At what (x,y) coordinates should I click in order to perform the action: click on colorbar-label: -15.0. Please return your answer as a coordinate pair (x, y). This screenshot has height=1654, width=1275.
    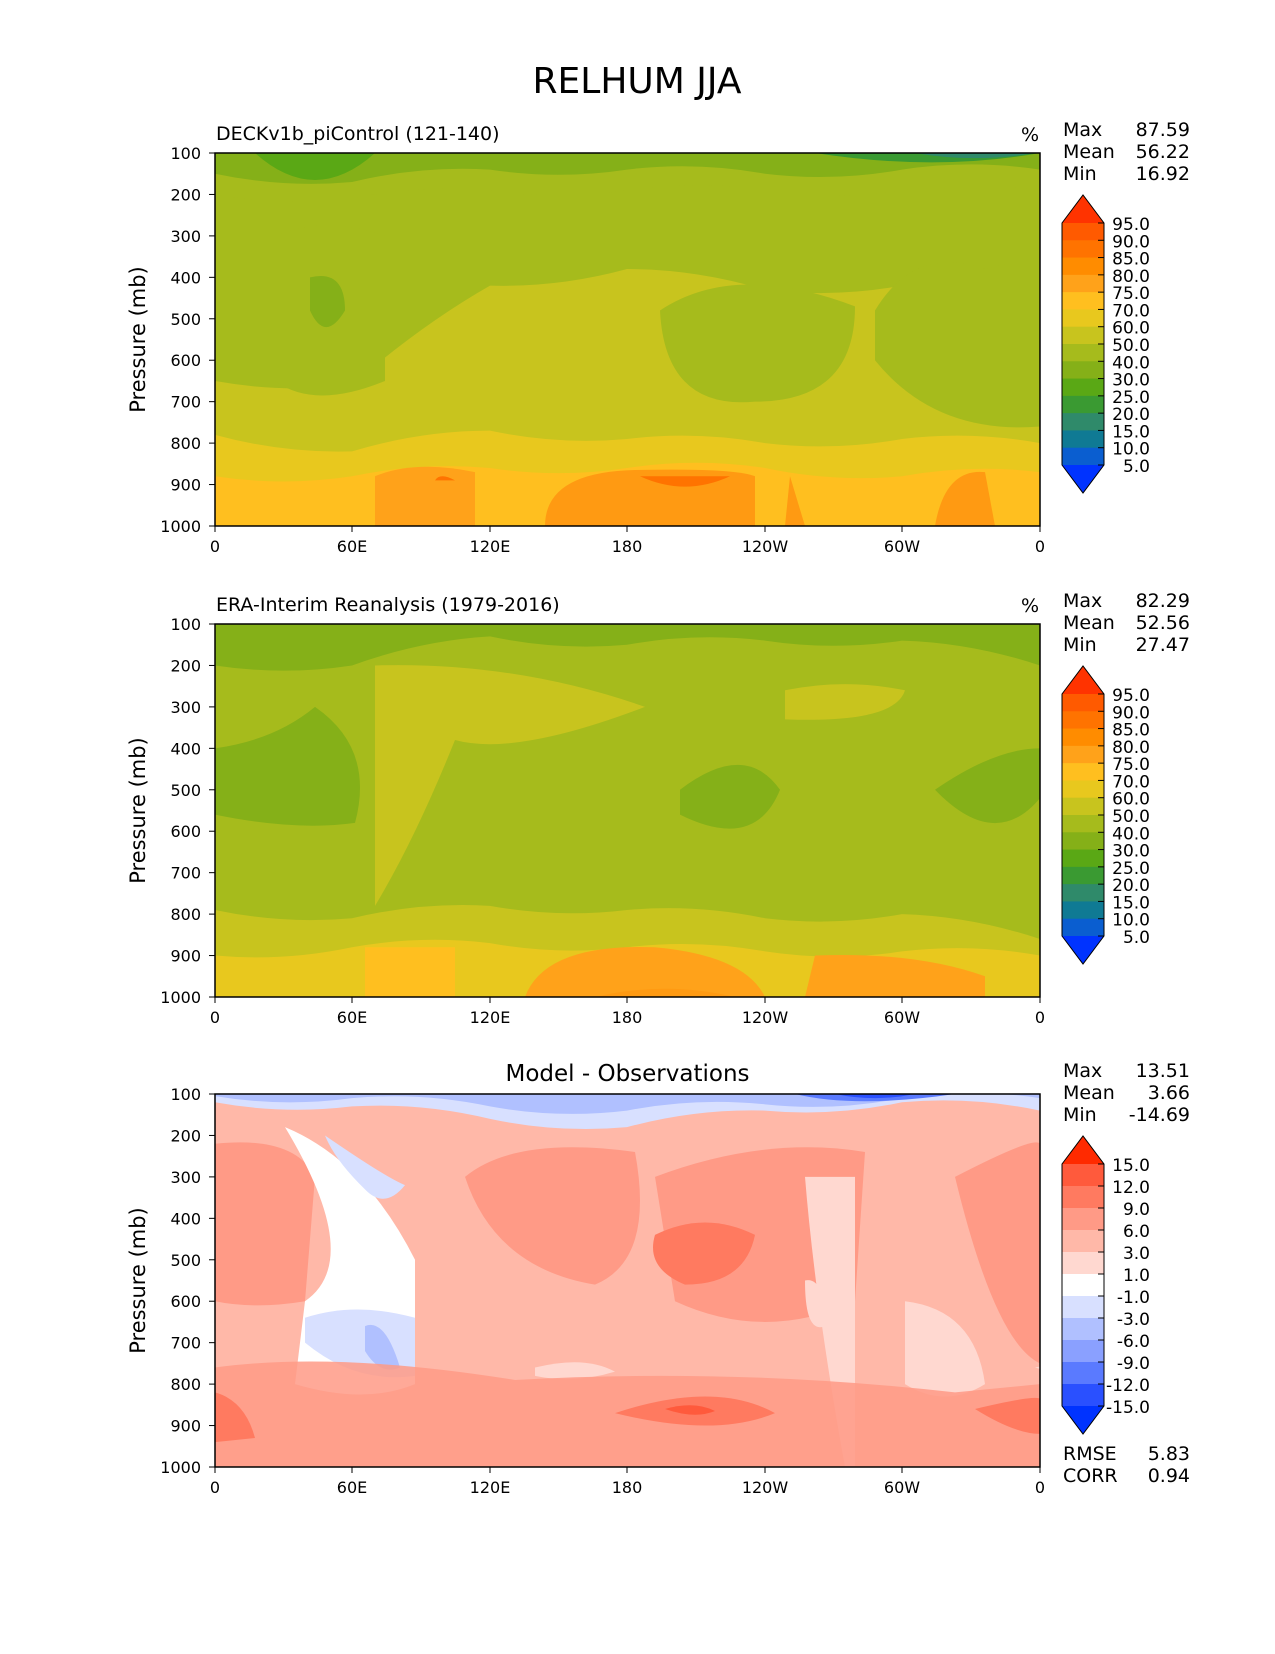
    Looking at the image, I should click on (1128, 1408).